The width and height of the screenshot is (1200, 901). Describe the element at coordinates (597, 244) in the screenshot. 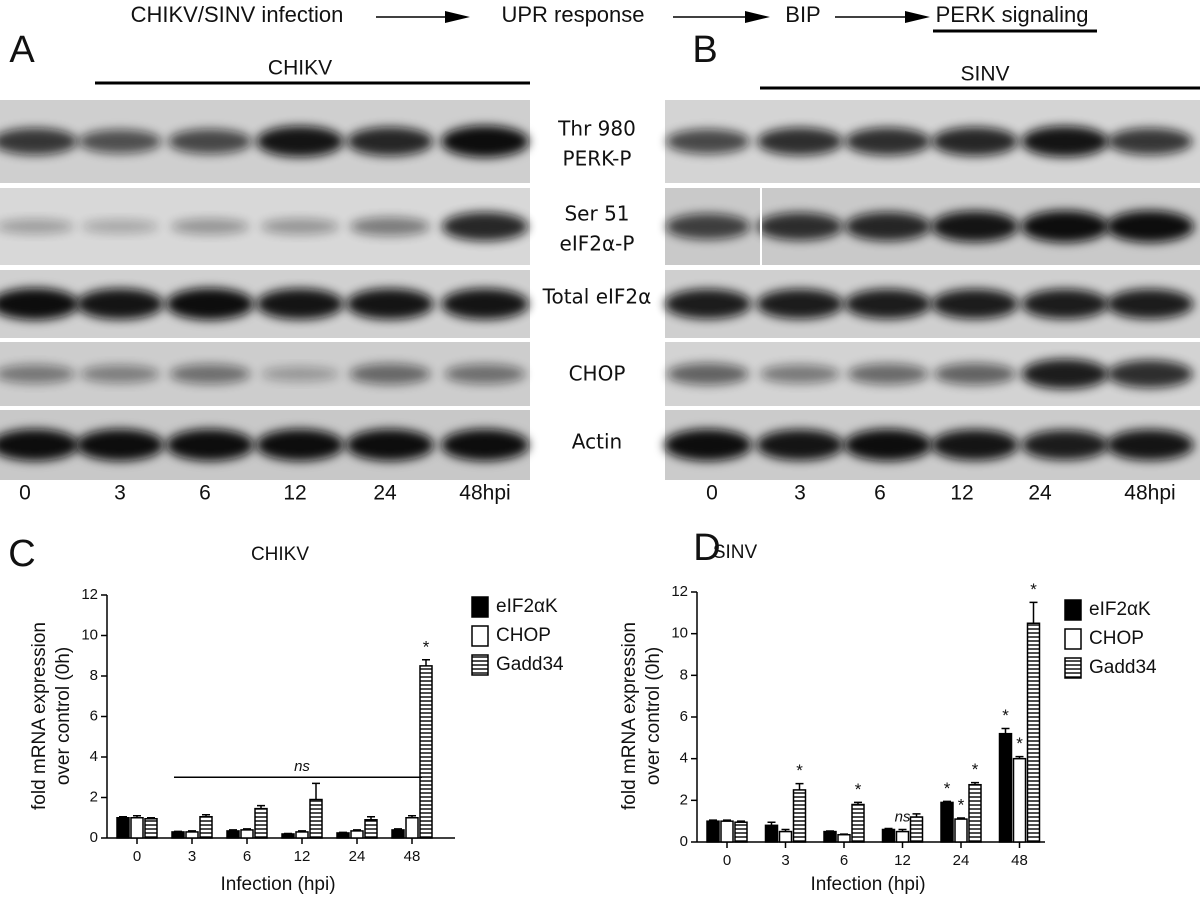

I see `blot-label: eIF2α-P` at that location.